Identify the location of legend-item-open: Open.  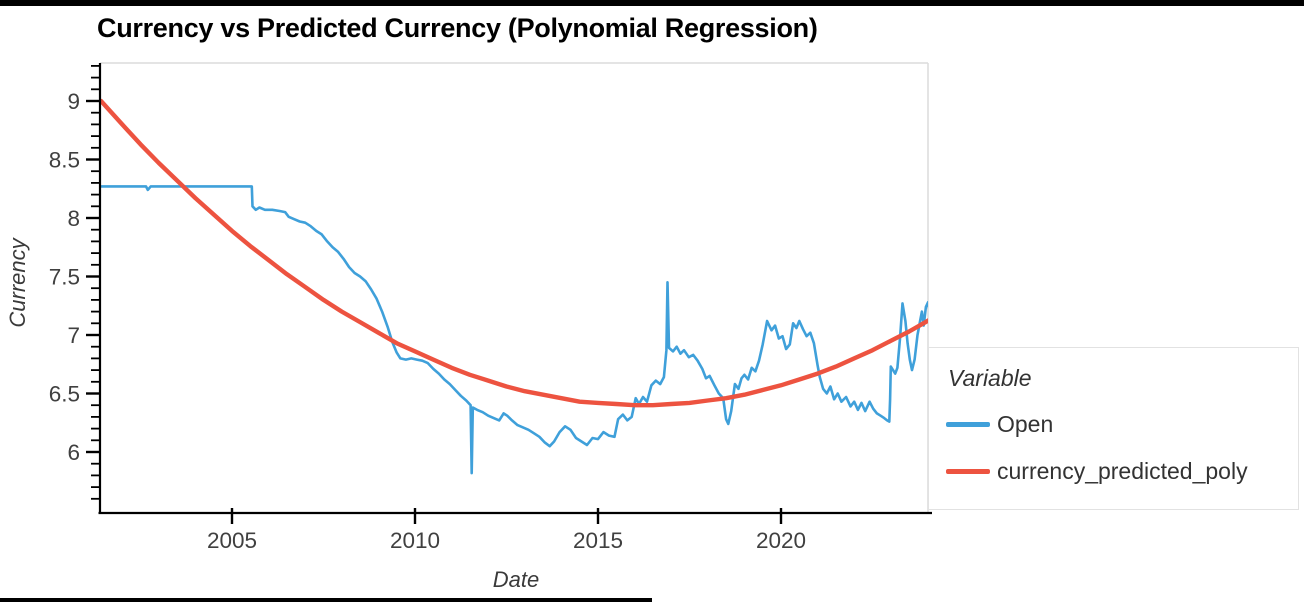
(1113, 424).